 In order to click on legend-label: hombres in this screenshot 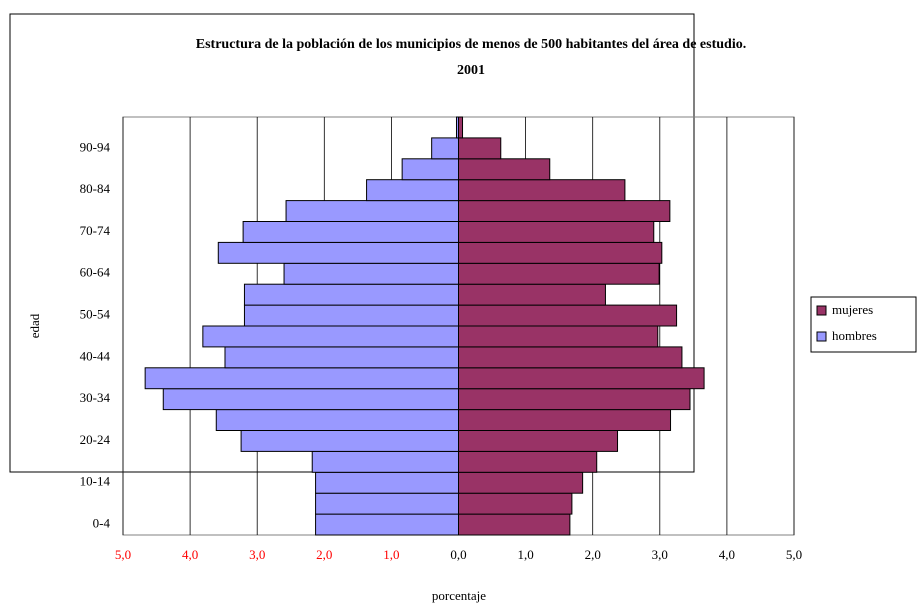, I will do `click(854, 335)`.